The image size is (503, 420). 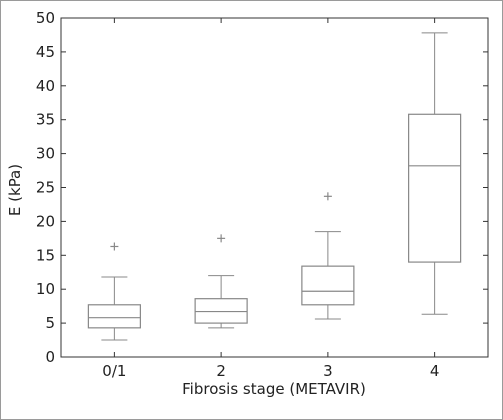 I want to click on x-tick-label: 2, so click(x=221, y=371).